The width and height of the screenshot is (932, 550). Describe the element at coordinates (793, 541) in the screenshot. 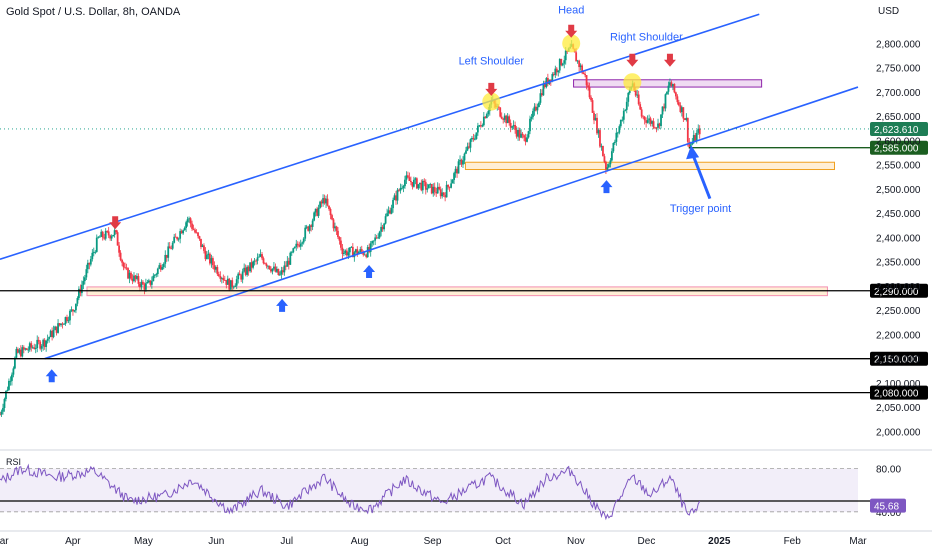

I see `x-tick-label: Feb` at that location.